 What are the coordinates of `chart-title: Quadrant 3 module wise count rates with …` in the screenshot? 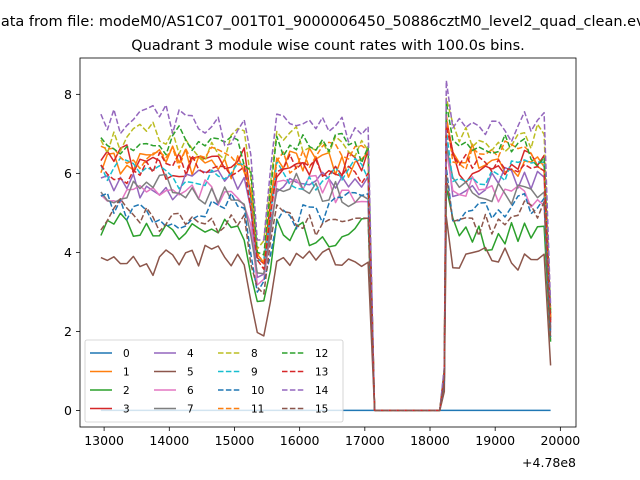 It's located at (328, 46).